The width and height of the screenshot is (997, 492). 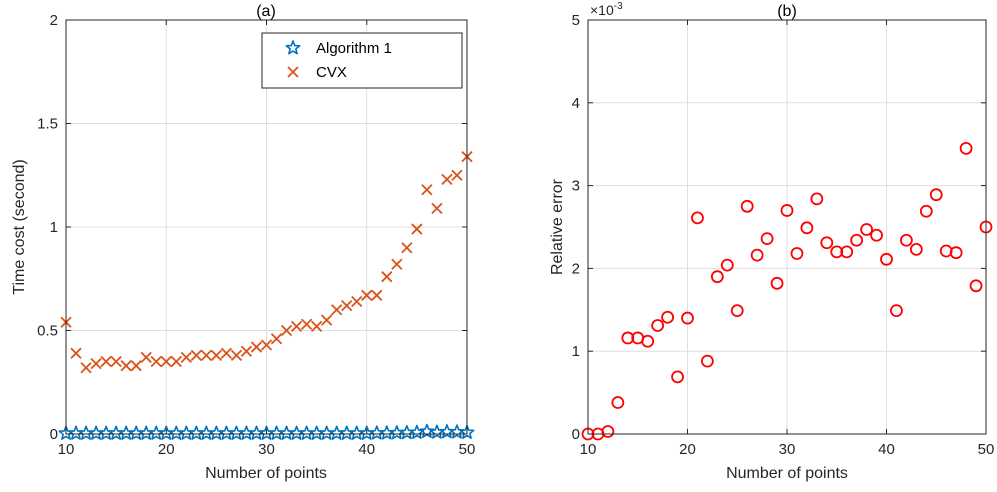 What do you see at coordinates (66, 449) in the screenshot?
I see `x-tick-label: 10` at bounding box center [66, 449].